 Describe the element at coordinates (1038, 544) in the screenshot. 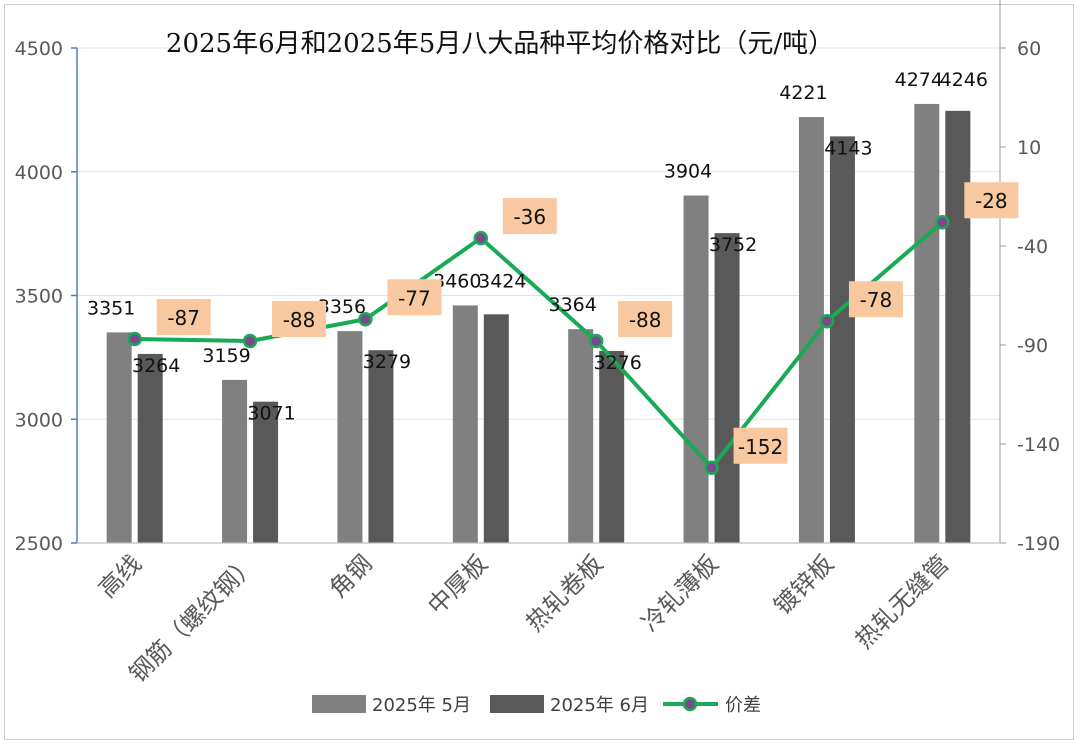

I see `right-tick-label: -190` at that location.